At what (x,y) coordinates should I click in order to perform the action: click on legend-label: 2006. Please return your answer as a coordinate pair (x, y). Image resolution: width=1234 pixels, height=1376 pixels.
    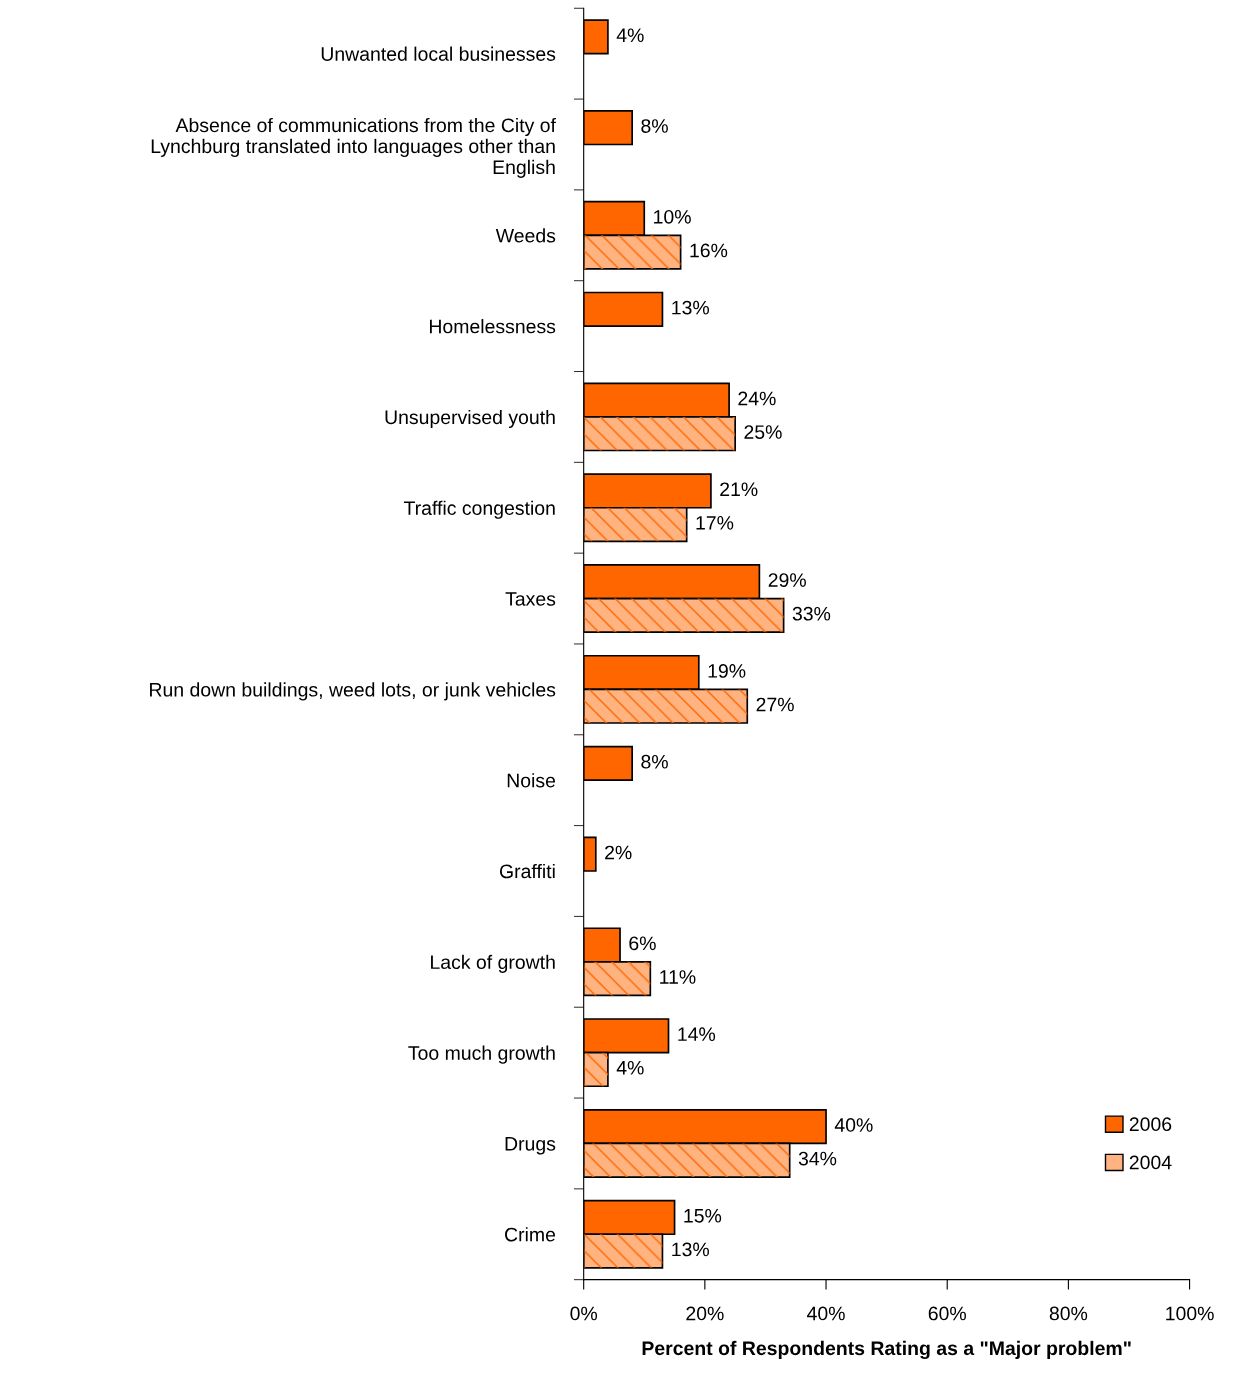
    Looking at the image, I should click on (1150, 1124).